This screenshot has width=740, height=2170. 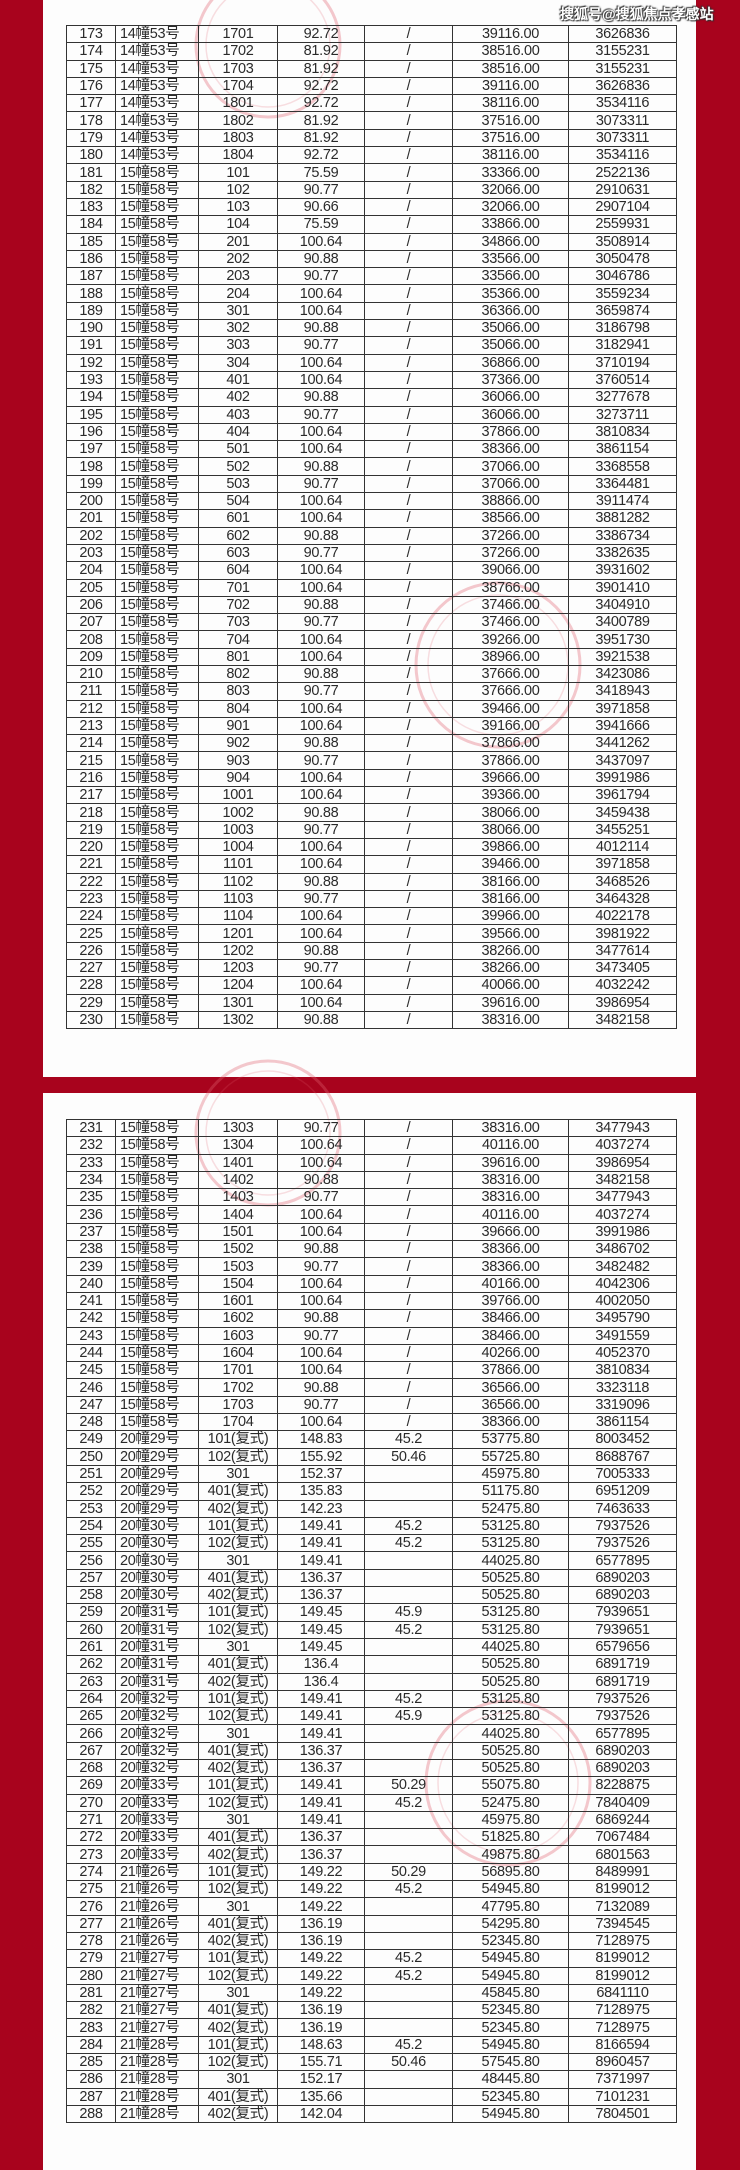 What do you see at coordinates (91, 449) in the screenshot?
I see `row-number-cell: 197` at bounding box center [91, 449].